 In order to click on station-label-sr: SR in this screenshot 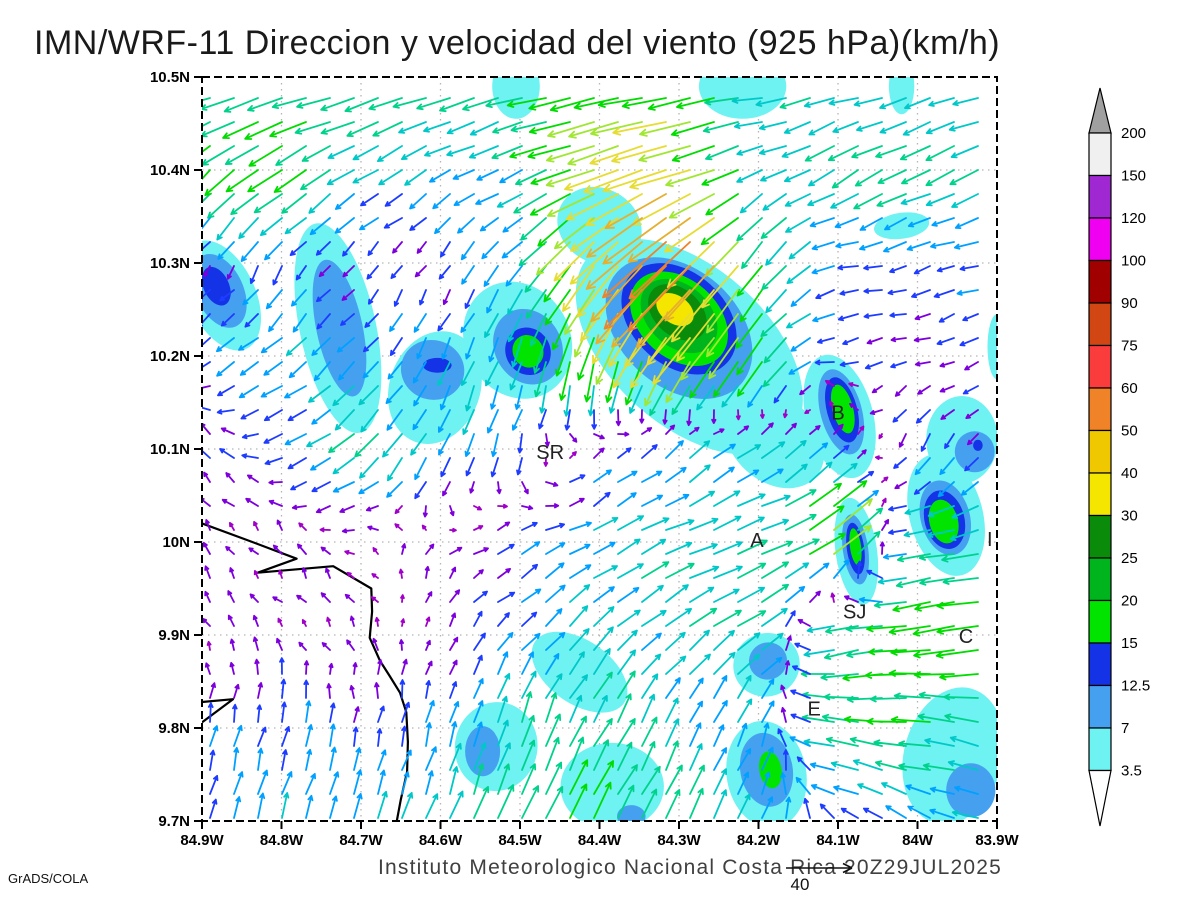, I will do `click(550, 453)`.